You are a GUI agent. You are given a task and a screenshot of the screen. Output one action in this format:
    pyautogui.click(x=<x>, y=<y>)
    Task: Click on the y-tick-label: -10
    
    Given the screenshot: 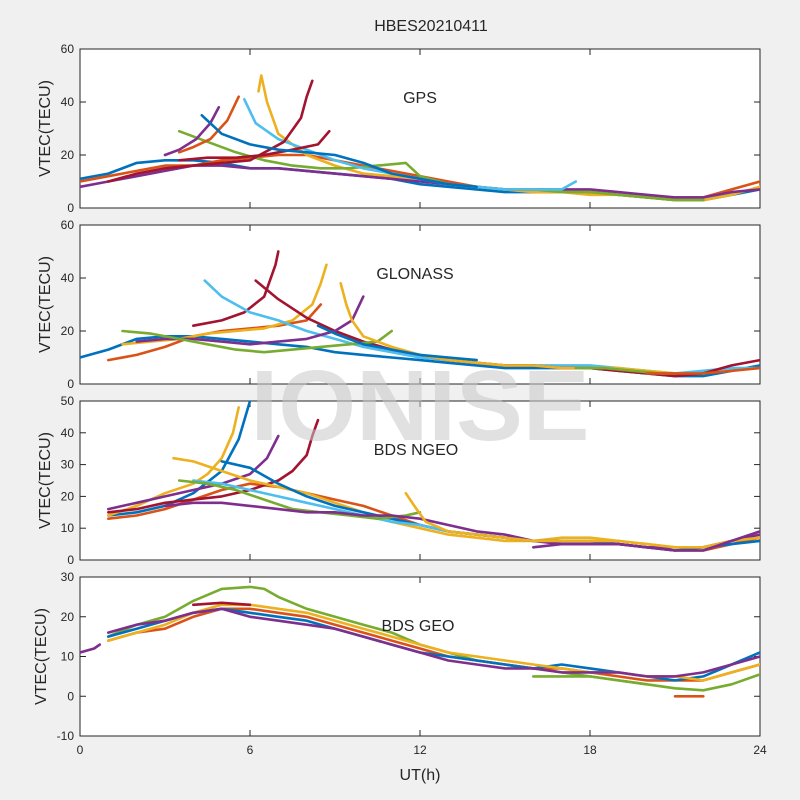 What is the action you would take?
    pyautogui.click(x=66, y=736)
    